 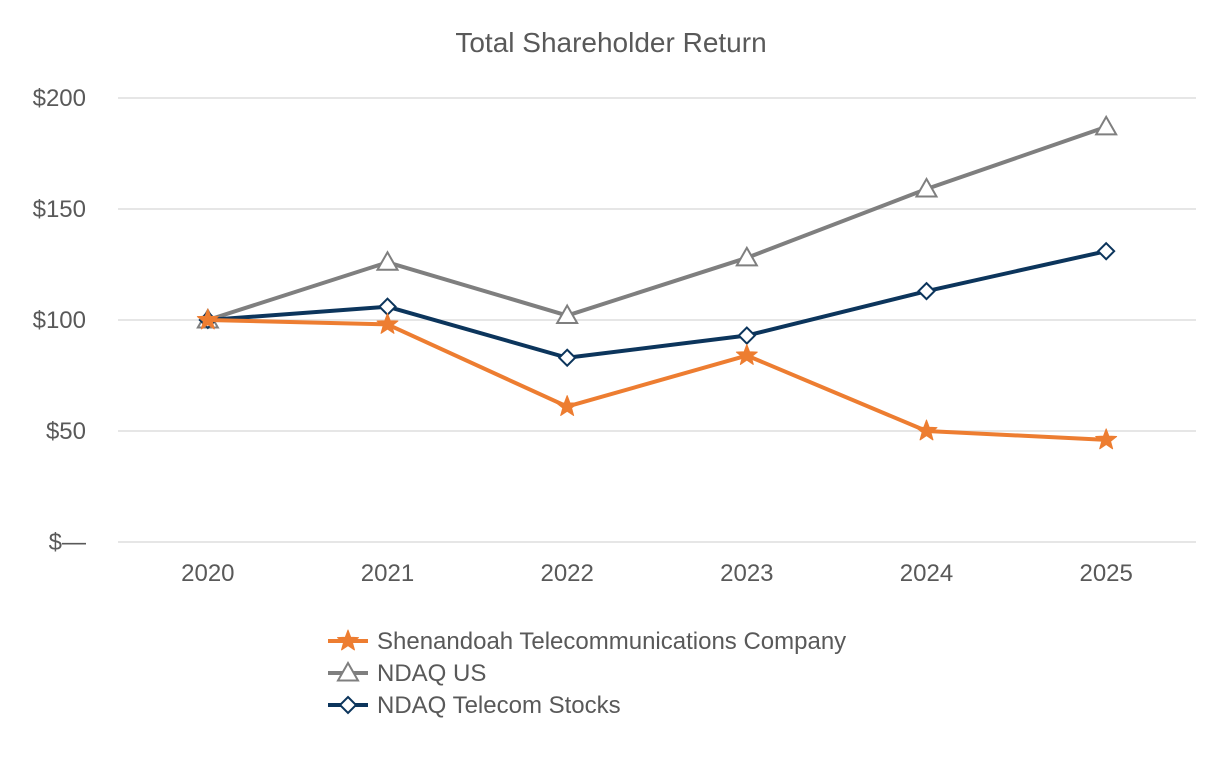 I want to click on legend-item: NDAQ Telecom Stocks, so click(x=474, y=705).